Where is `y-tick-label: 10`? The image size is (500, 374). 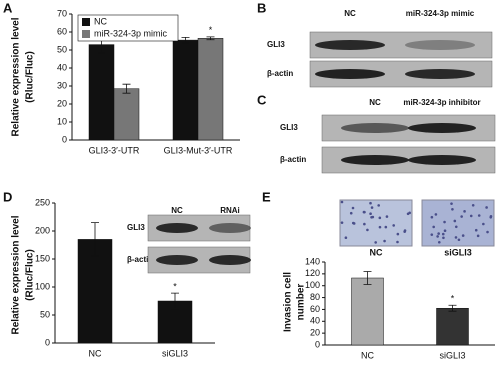
y-tick-label: 10 is located at coordinates (62, 121).